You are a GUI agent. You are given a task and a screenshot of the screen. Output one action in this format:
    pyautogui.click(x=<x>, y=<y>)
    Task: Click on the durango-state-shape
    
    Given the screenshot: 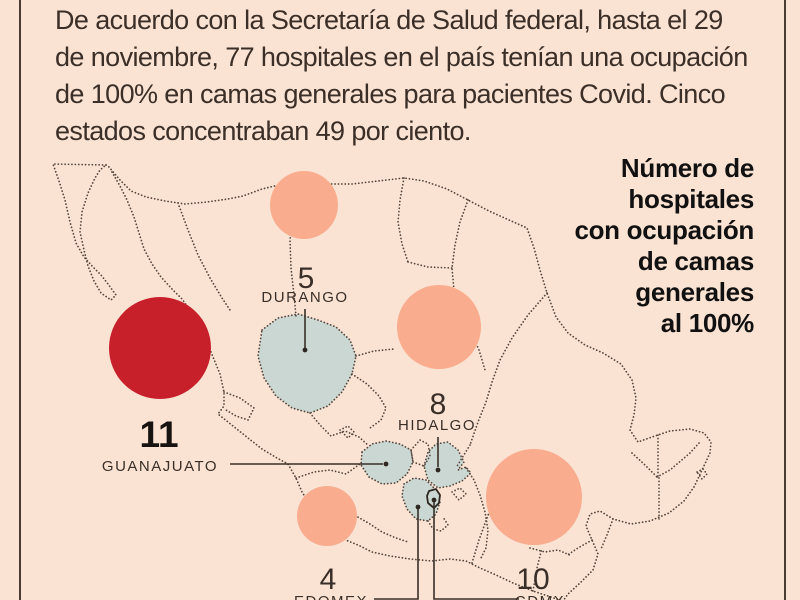 What is the action you would take?
    pyautogui.click(x=307, y=363)
    